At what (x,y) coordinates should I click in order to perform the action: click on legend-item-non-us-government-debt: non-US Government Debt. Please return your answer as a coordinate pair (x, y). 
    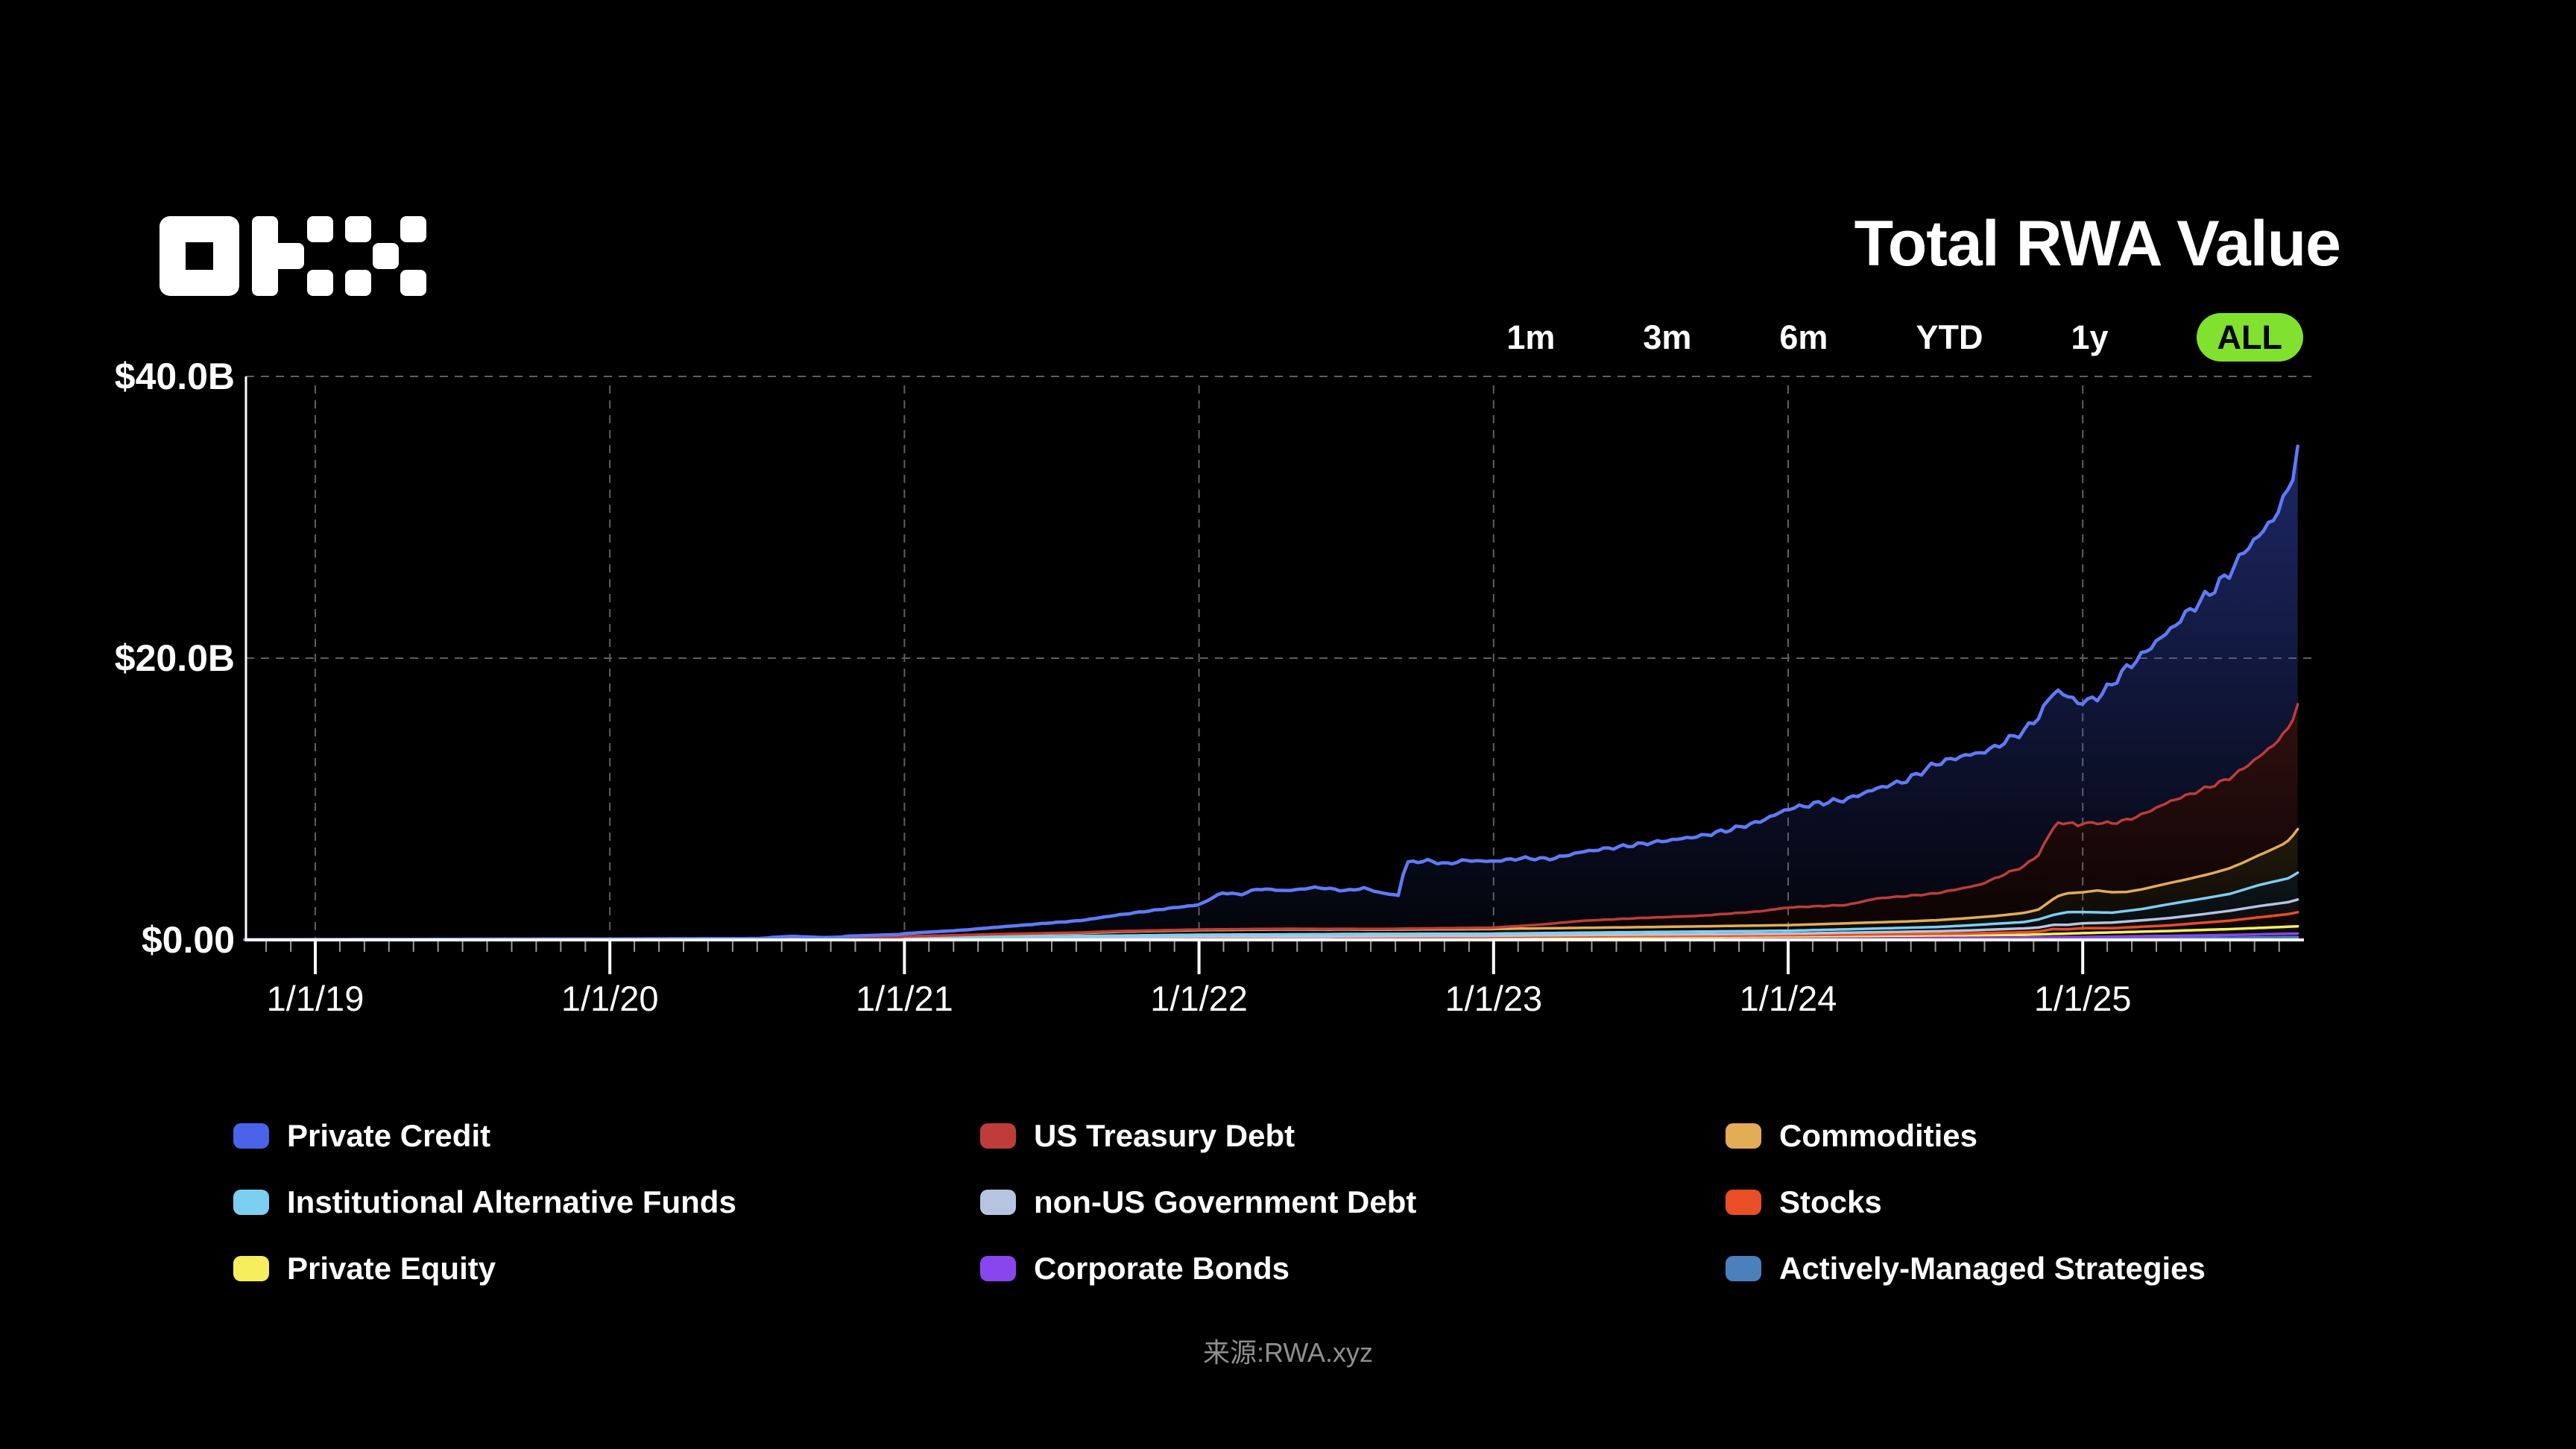
    Looking at the image, I should click on (1198, 1202).